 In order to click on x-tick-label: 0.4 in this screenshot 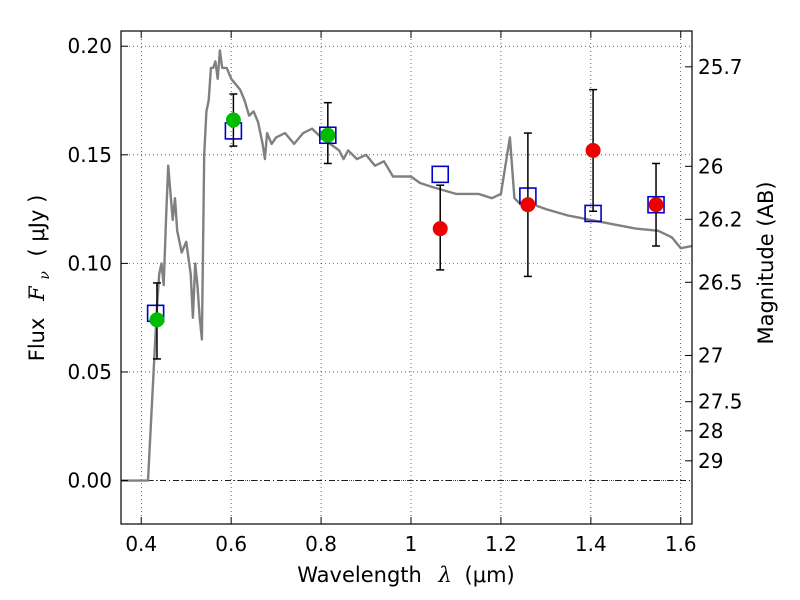, I will do `click(141, 544)`.